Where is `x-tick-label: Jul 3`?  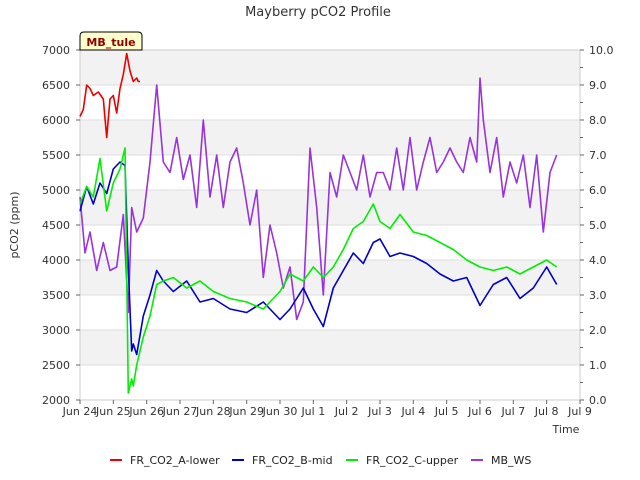
x-tick-label: Jul 3 is located at coordinates (379, 411).